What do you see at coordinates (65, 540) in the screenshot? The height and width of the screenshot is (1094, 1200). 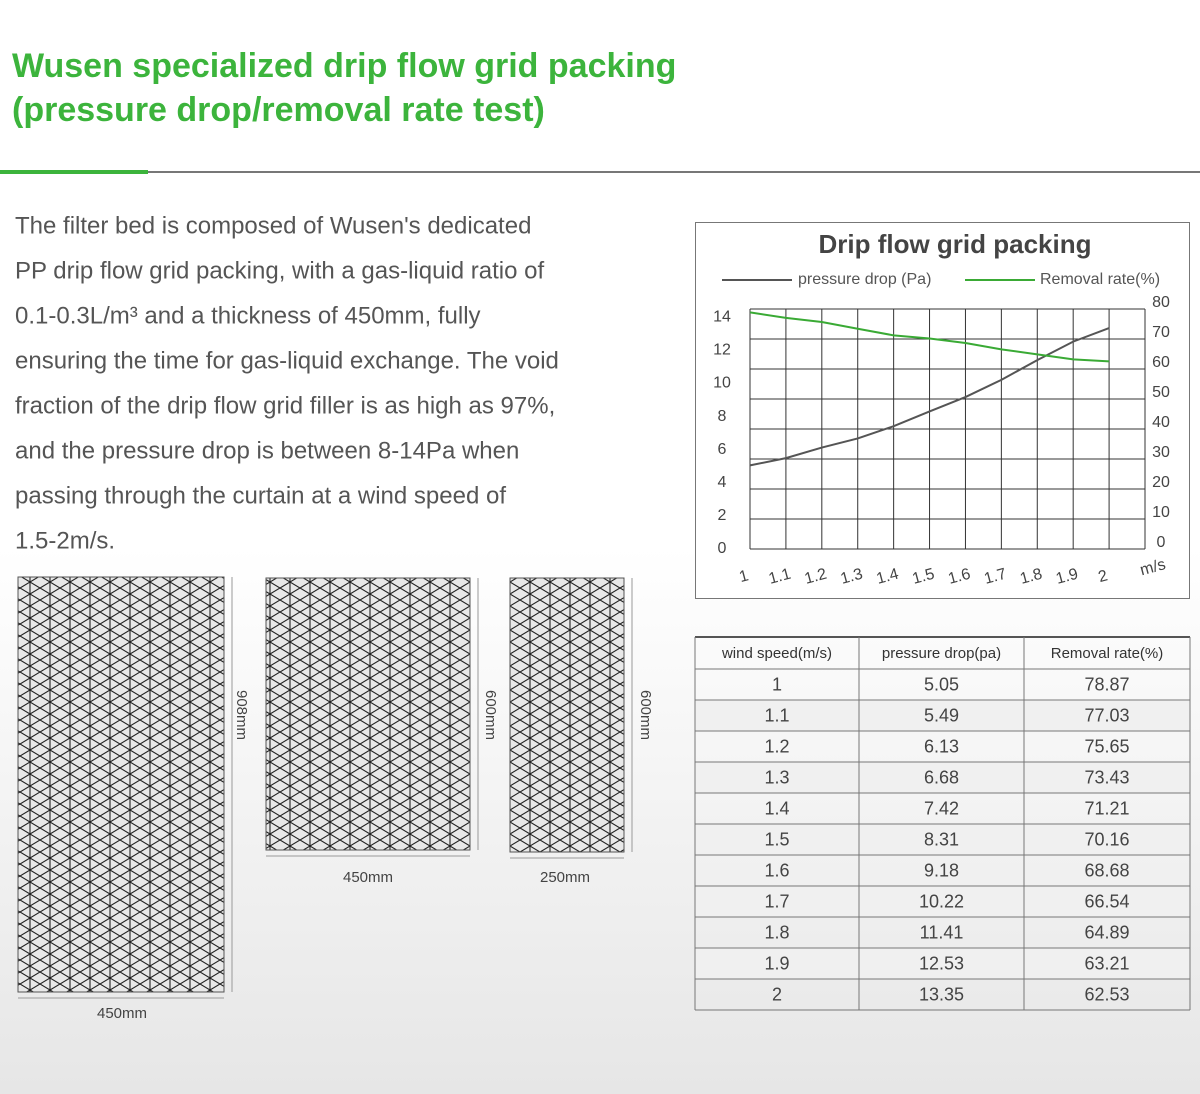 I see `body-text: 1.5-2m/s.` at bounding box center [65, 540].